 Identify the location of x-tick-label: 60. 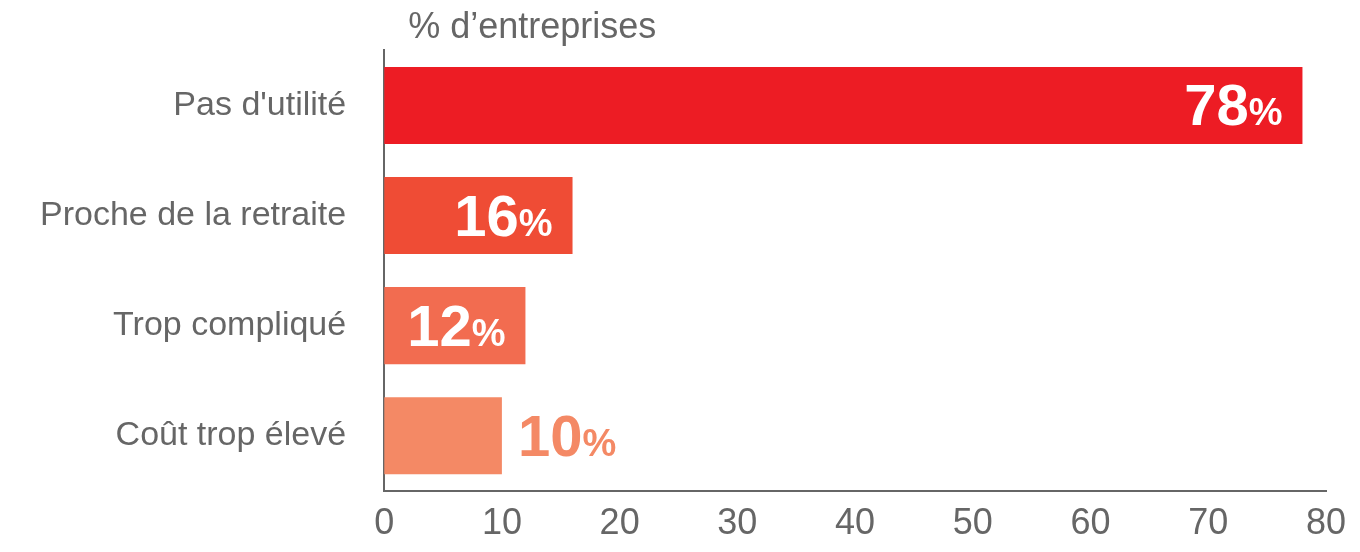
(1090, 522).